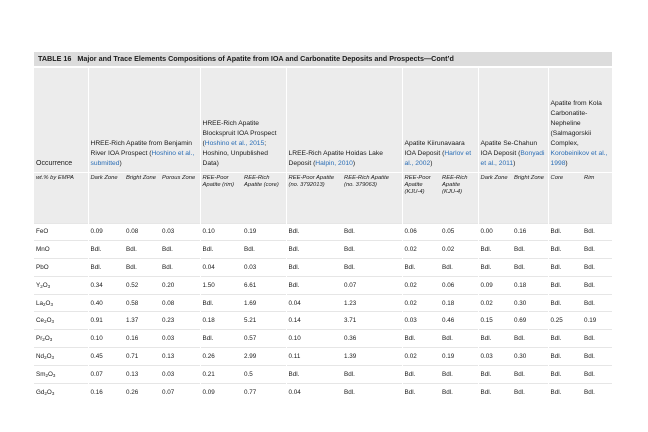  What do you see at coordinates (421, 231) in the screenshot?
I see `value-cell: 0.06` at bounding box center [421, 231].